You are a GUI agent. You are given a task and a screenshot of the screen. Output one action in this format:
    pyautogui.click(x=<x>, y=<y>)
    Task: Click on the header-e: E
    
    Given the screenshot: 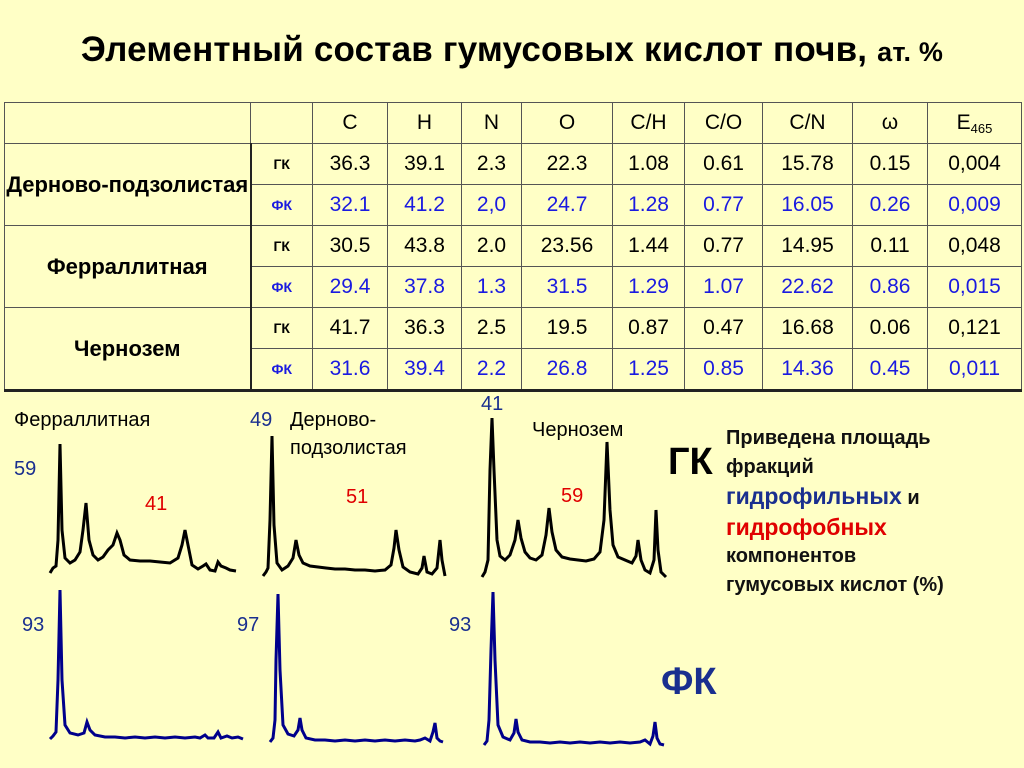 What is the action you would take?
    pyautogui.click(x=963, y=122)
    